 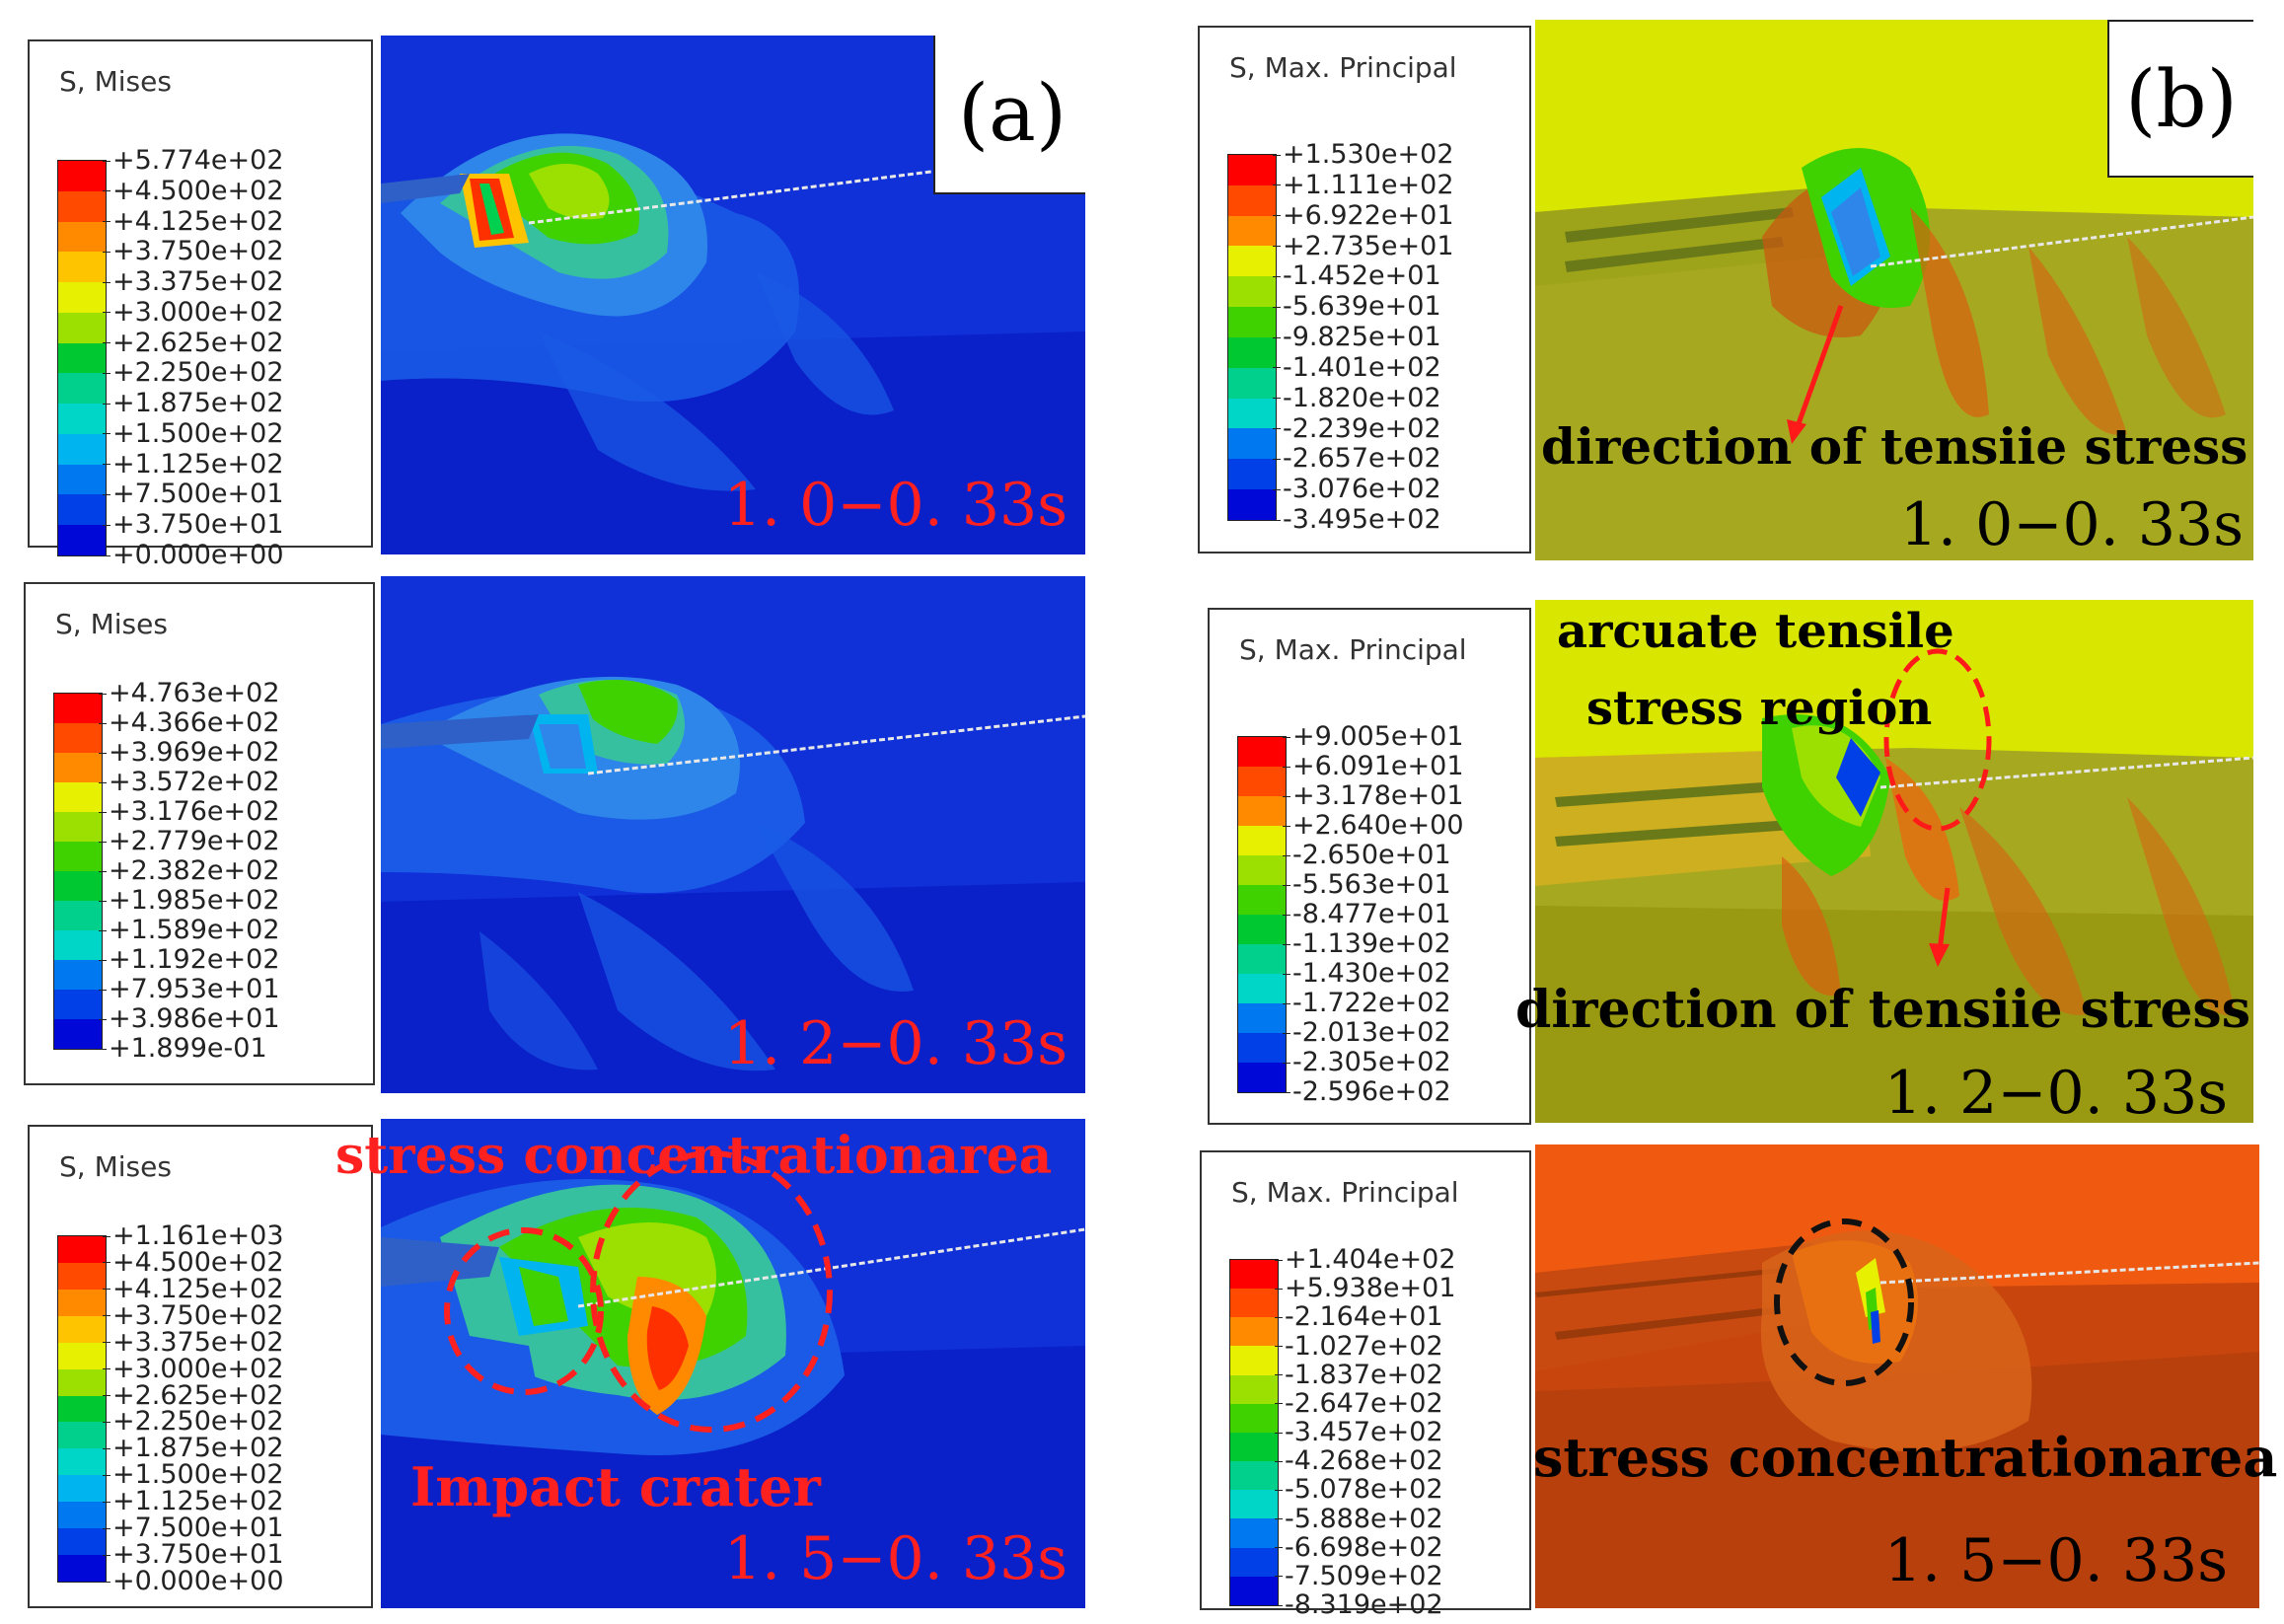 What do you see at coordinates (1357, 276) in the screenshot?
I see `legend-value: -1.452e+01` at bounding box center [1357, 276].